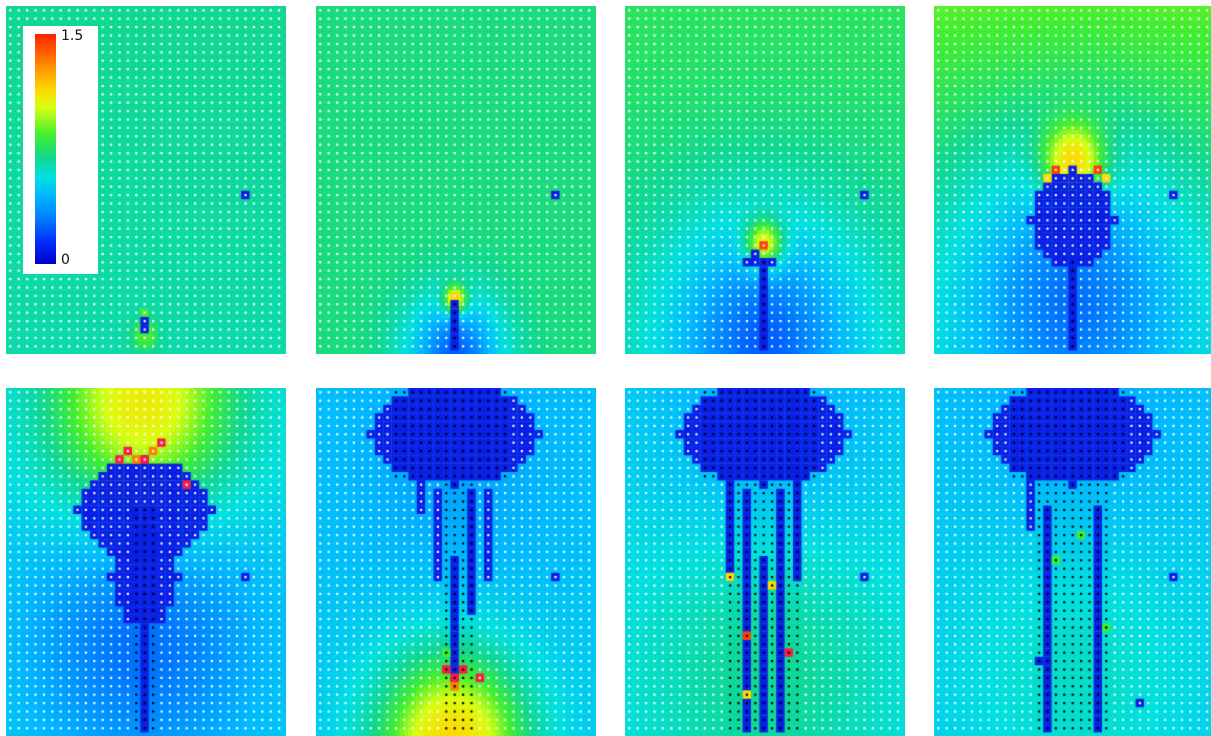 This screenshot has height=736, width=1211. What do you see at coordinates (45, 149) in the screenshot?
I see `colorbar-gradient` at bounding box center [45, 149].